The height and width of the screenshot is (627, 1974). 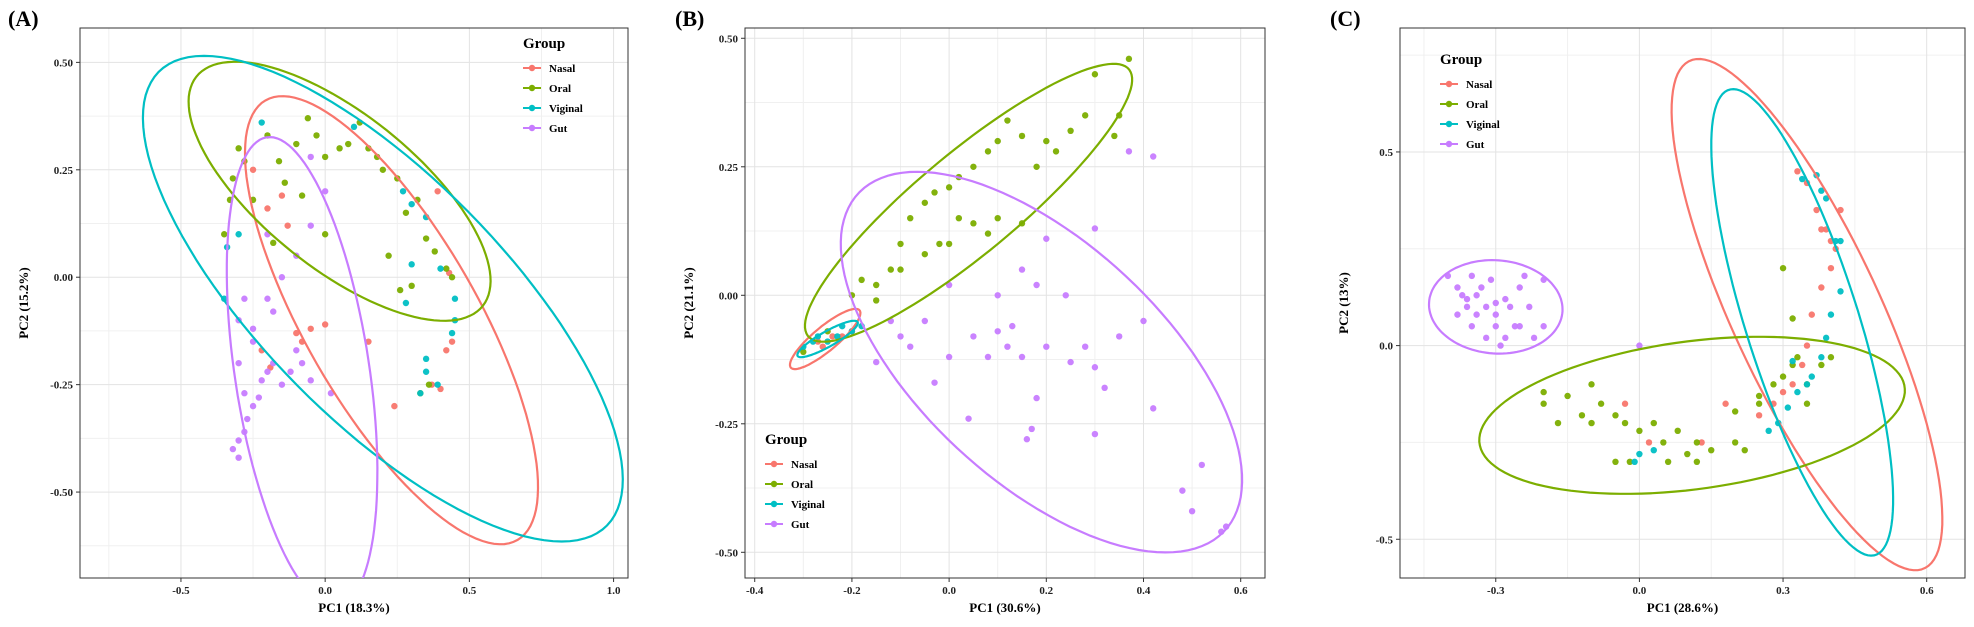 I want to click on legend-label-viginal: Viginal, so click(x=1483, y=125).